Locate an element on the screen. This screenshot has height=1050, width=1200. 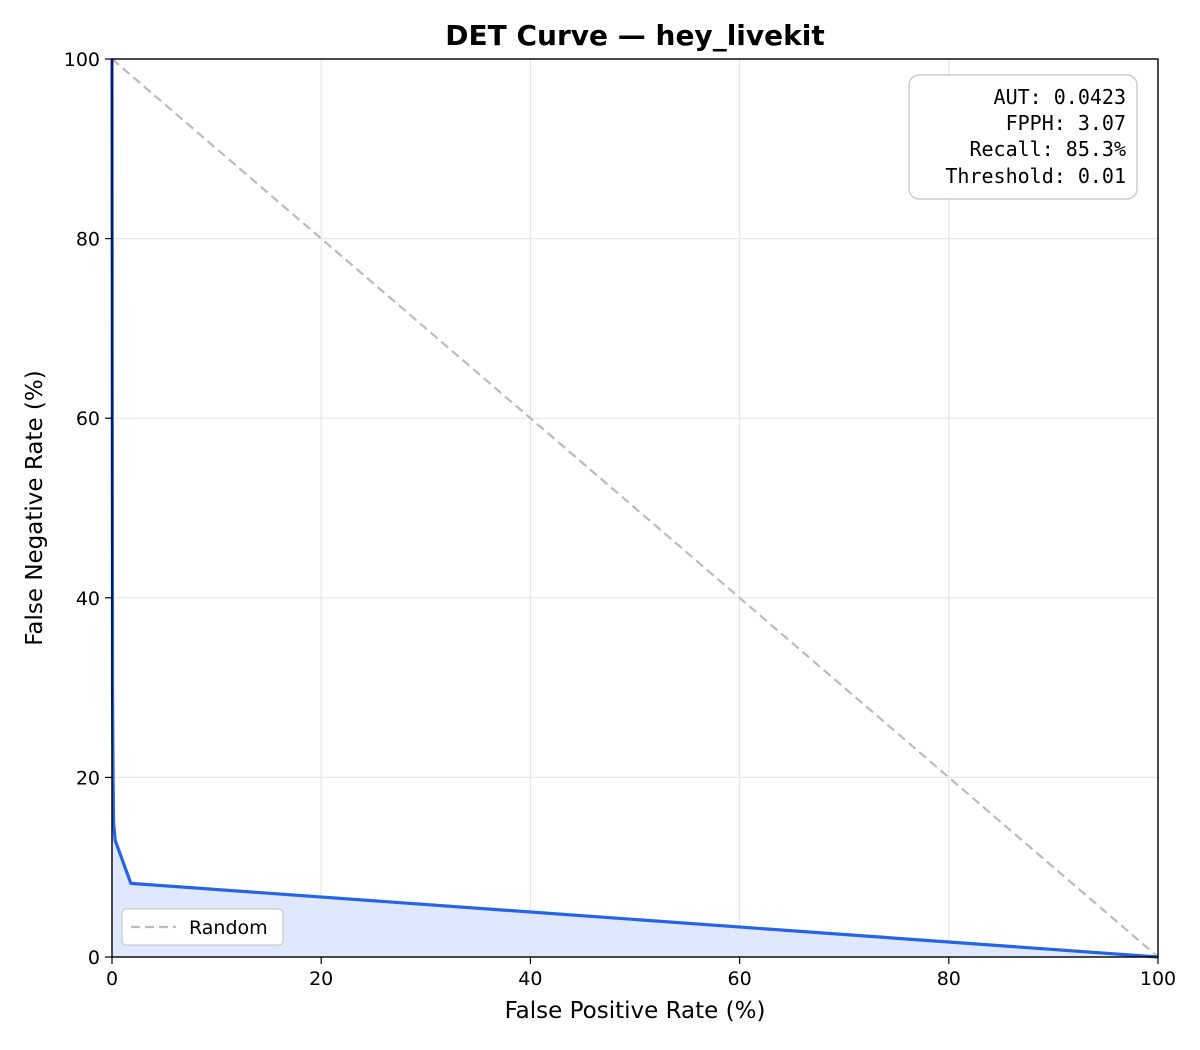
legend: Random is located at coordinates (202, 927).